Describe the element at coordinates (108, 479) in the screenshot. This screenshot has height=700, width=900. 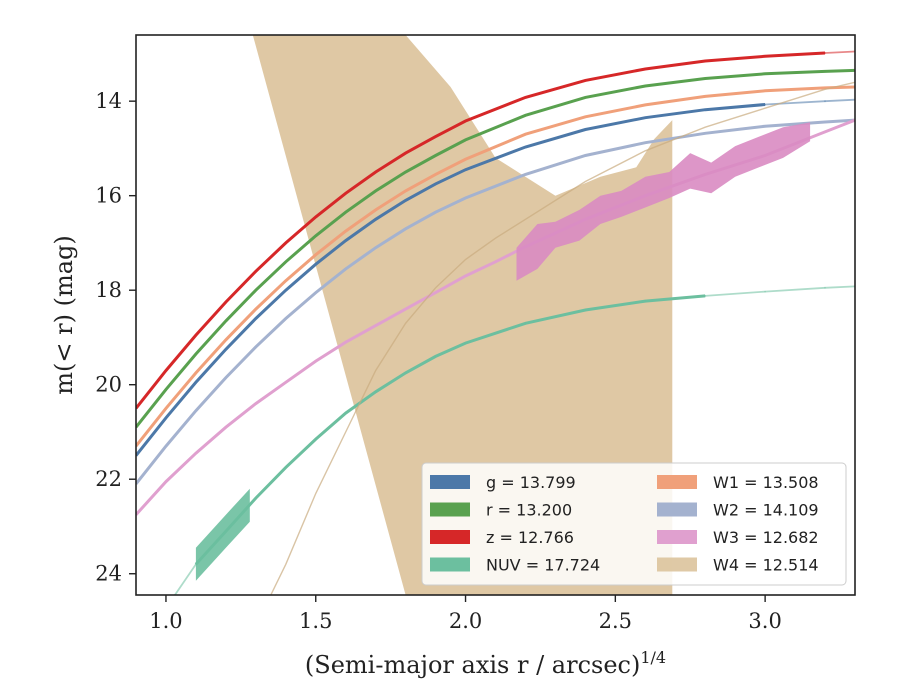
I see `y-tick-label: 22` at that location.